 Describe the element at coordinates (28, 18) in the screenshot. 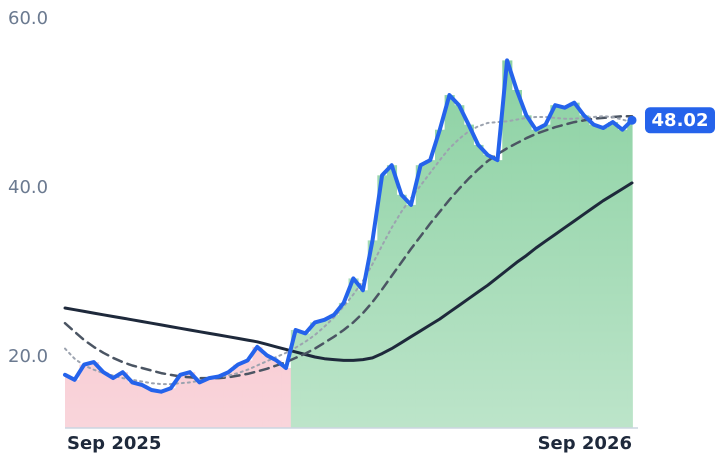

I see `y-tick-label: 60.0` at that location.